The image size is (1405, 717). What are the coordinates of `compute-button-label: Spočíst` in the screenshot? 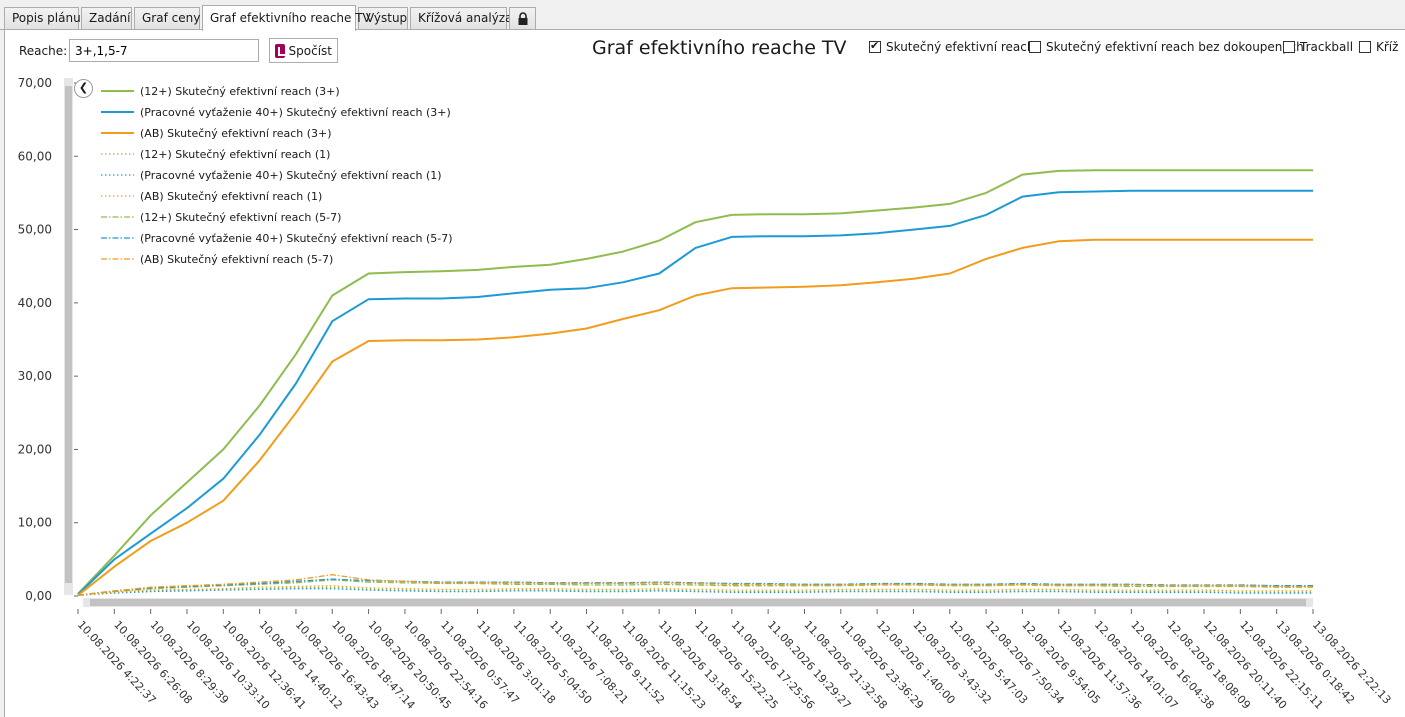 It's located at (310, 50).